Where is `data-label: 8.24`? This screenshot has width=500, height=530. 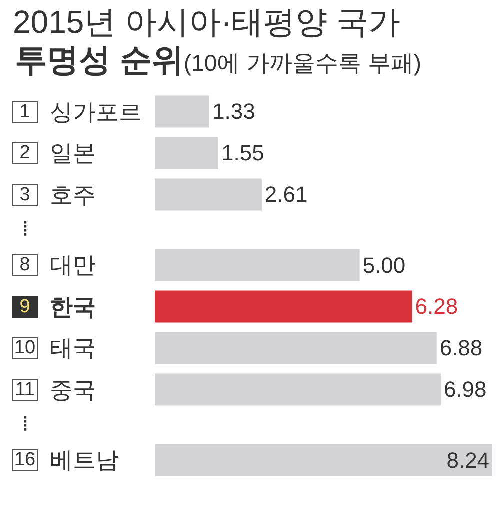
data-label: 8.24 is located at coordinates (468, 460).